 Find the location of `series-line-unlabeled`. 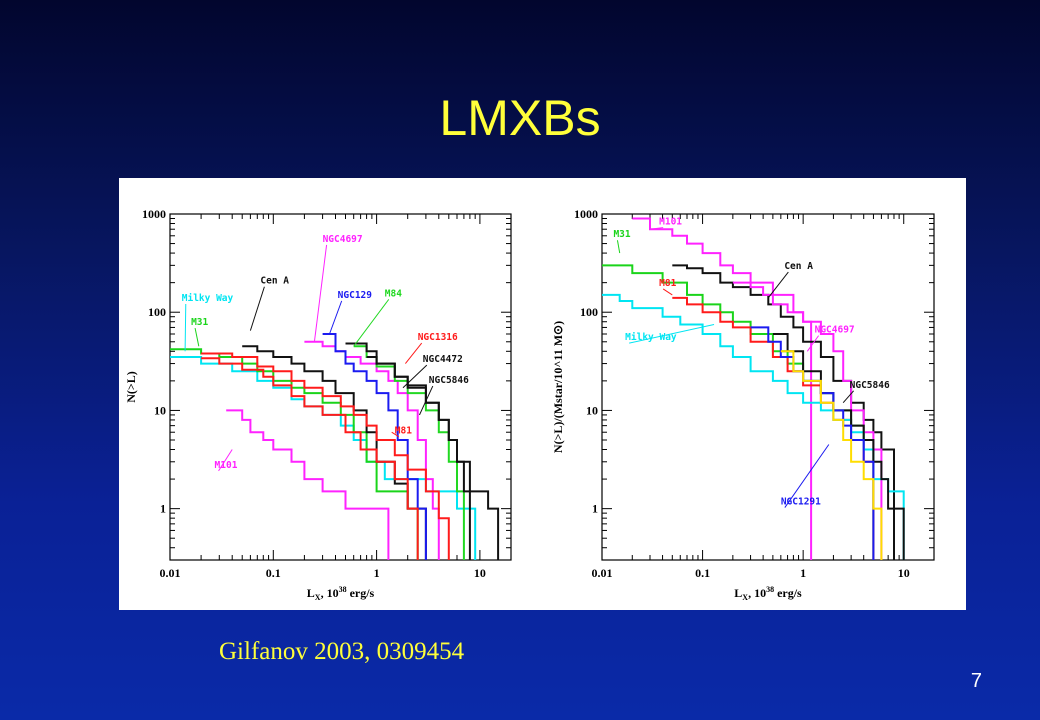

series-line-unlabeled is located at coordinates (831, 455).